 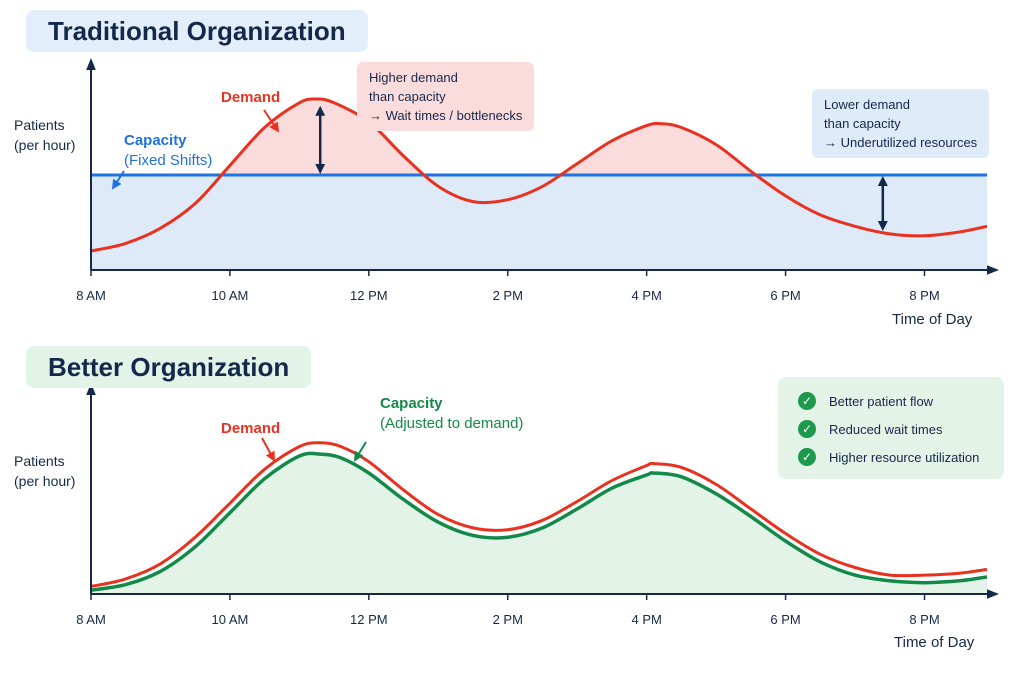 What do you see at coordinates (901, 142) in the screenshot?
I see `note-low-line-3: → Underutilized resources` at bounding box center [901, 142].